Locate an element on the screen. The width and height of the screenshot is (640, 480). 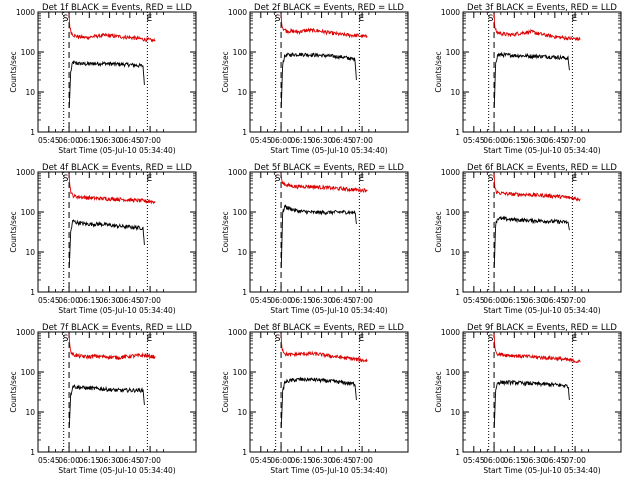
panel-title: Det 1f BLACK = Events, RED = LLD is located at coordinates (117, 8).